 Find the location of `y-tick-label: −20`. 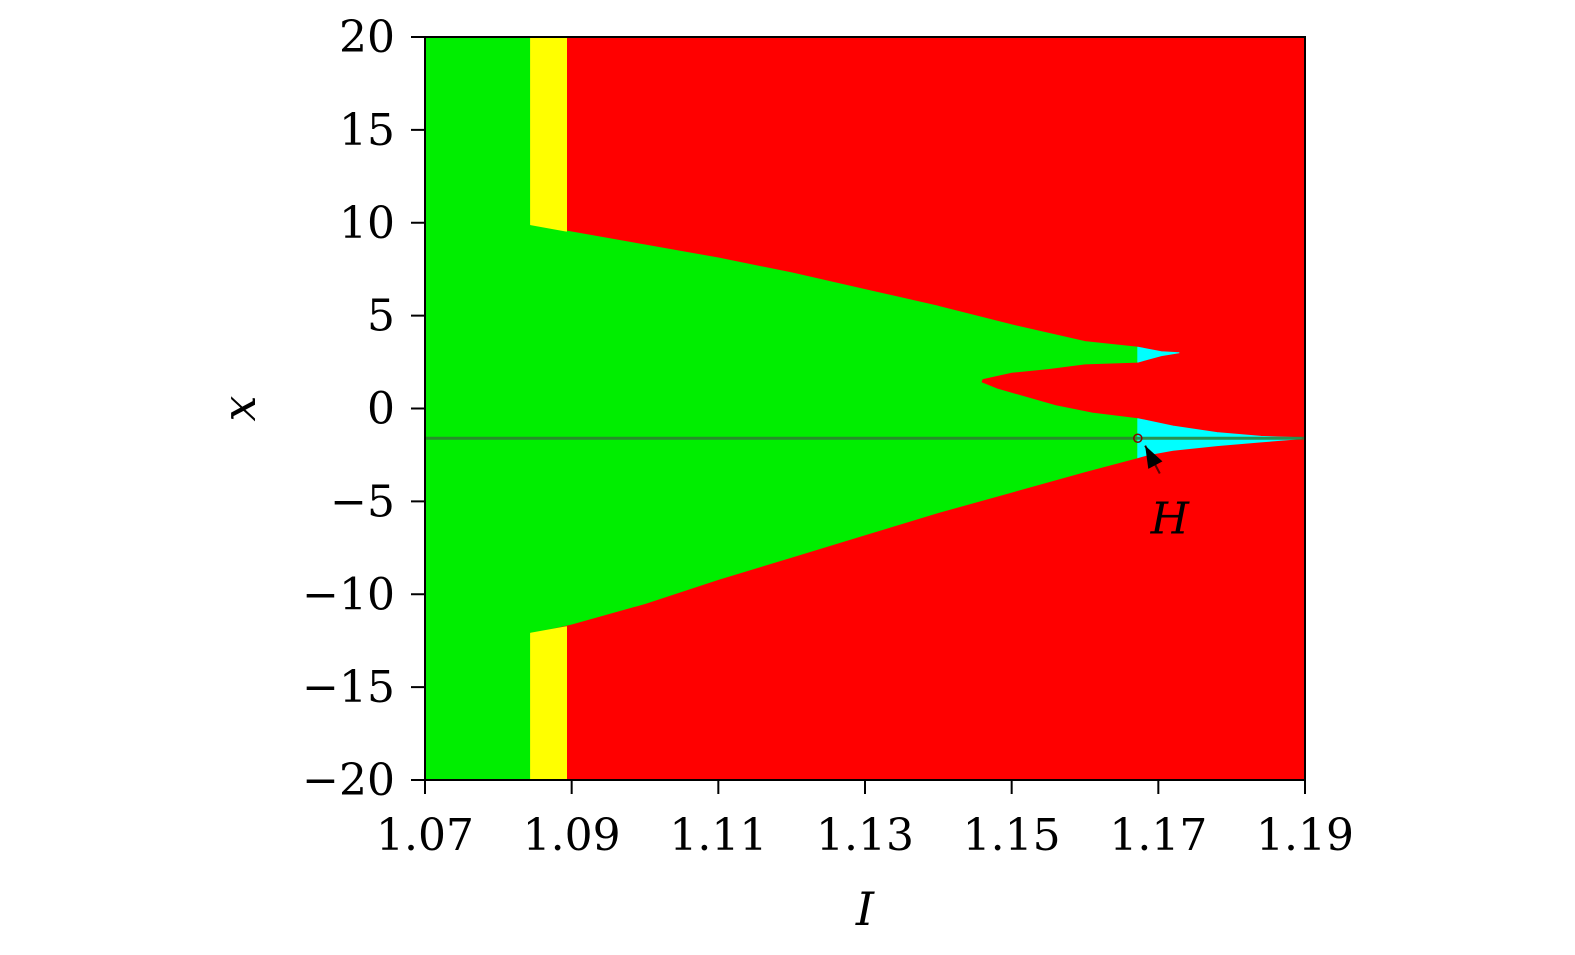

y-tick-label: −20 is located at coordinates (348, 780).